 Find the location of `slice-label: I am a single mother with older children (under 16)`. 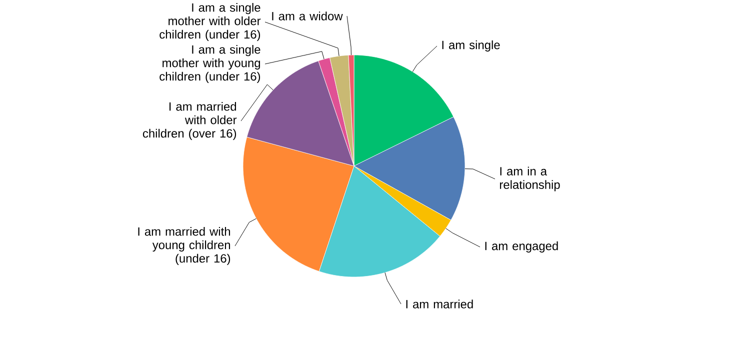

slice-label: I am a single mother with older children (under 16) is located at coordinates (210, 22).